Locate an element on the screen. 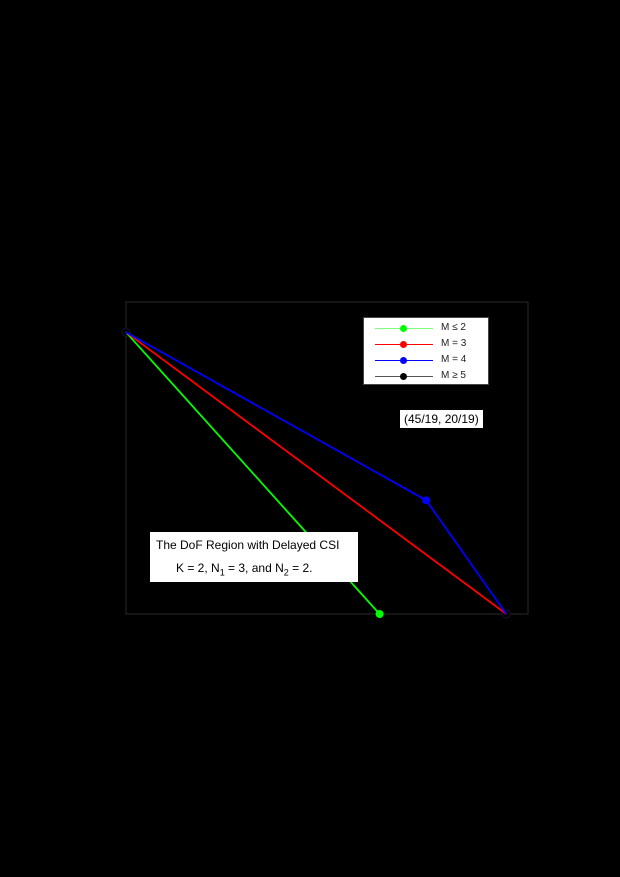 The width and height of the screenshot is (620, 877). legend: M ≤ 2 M = 3 M = 4 M ≥ 5 is located at coordinates (426, 351).